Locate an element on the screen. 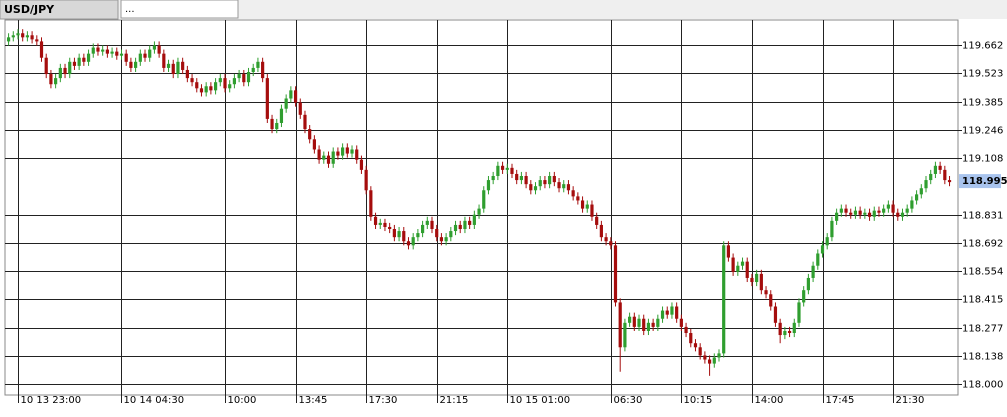 The image size is (1007, 417). x-tick-label: 10 15 01:00 is located at coordinates (540, 400).